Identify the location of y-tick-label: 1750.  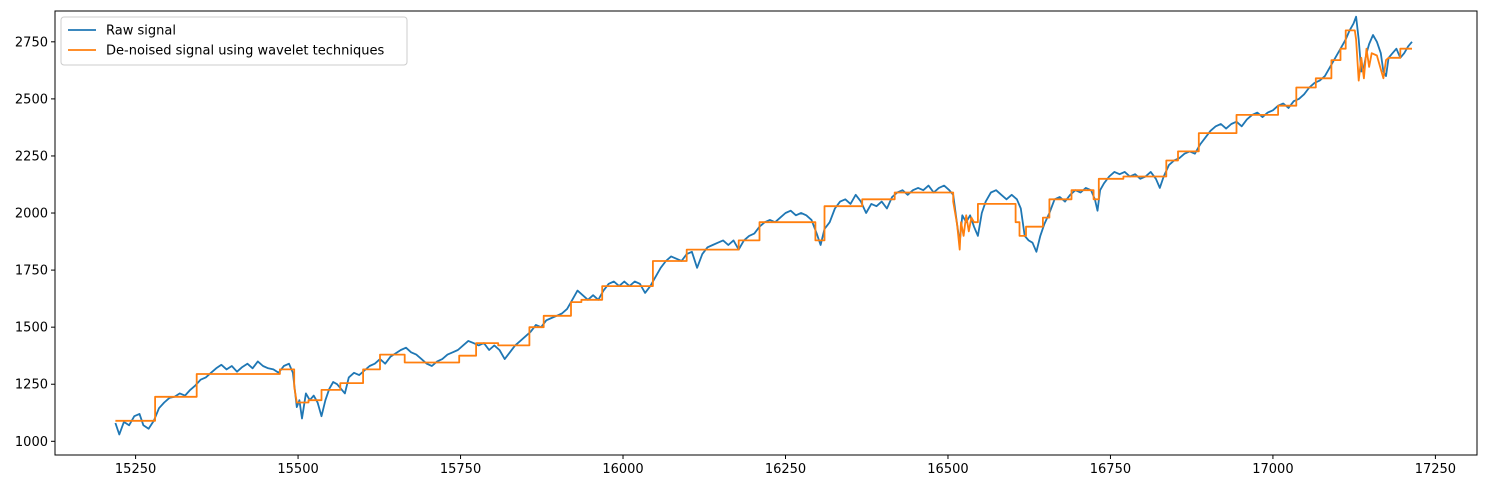
(31, 271).